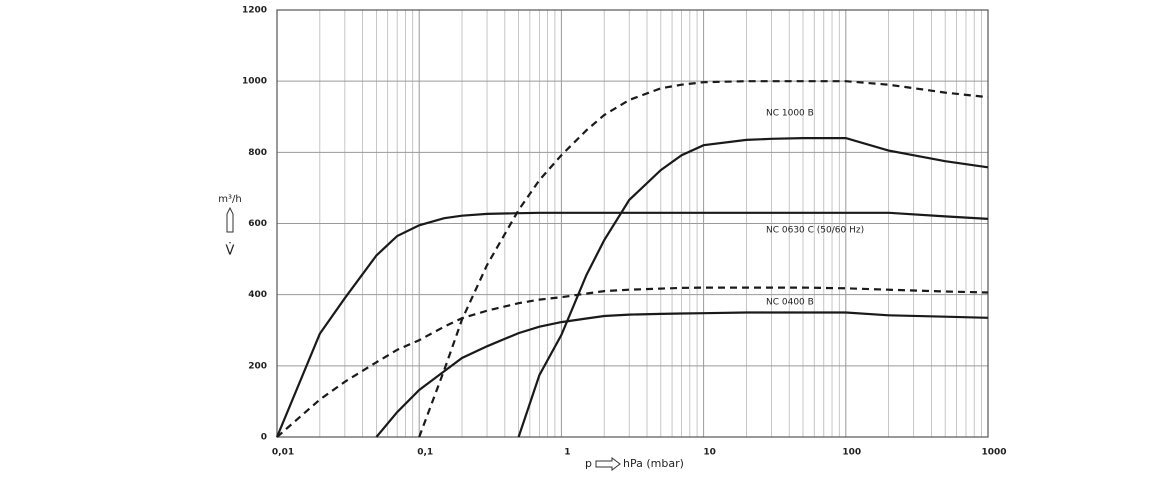  Describe the element at coordinates (254, 11) in the screenshot. I see `y-tick-label: 1200` at that location.